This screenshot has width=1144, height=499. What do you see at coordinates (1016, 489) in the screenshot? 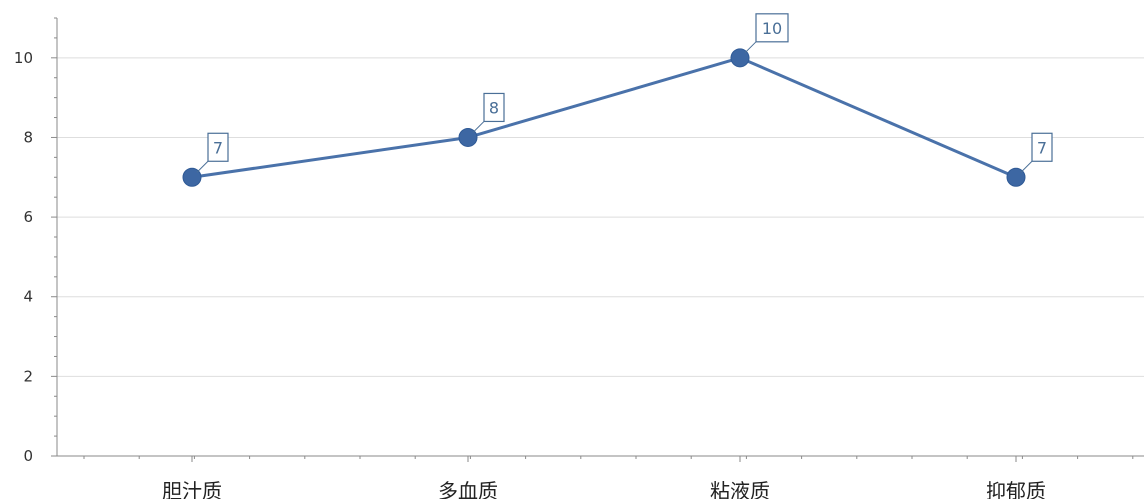
I see `x-tick-label: 抑郁质` at bounding box center [1016, 489].